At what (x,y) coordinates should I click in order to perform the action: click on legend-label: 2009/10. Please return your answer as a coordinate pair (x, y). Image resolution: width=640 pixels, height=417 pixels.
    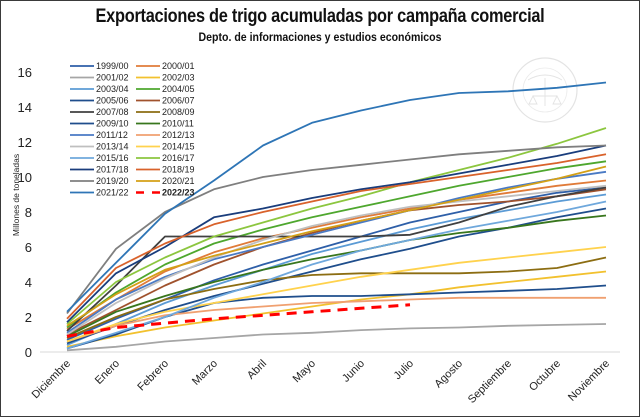
    Looking at the image, I should click on (112, 124).